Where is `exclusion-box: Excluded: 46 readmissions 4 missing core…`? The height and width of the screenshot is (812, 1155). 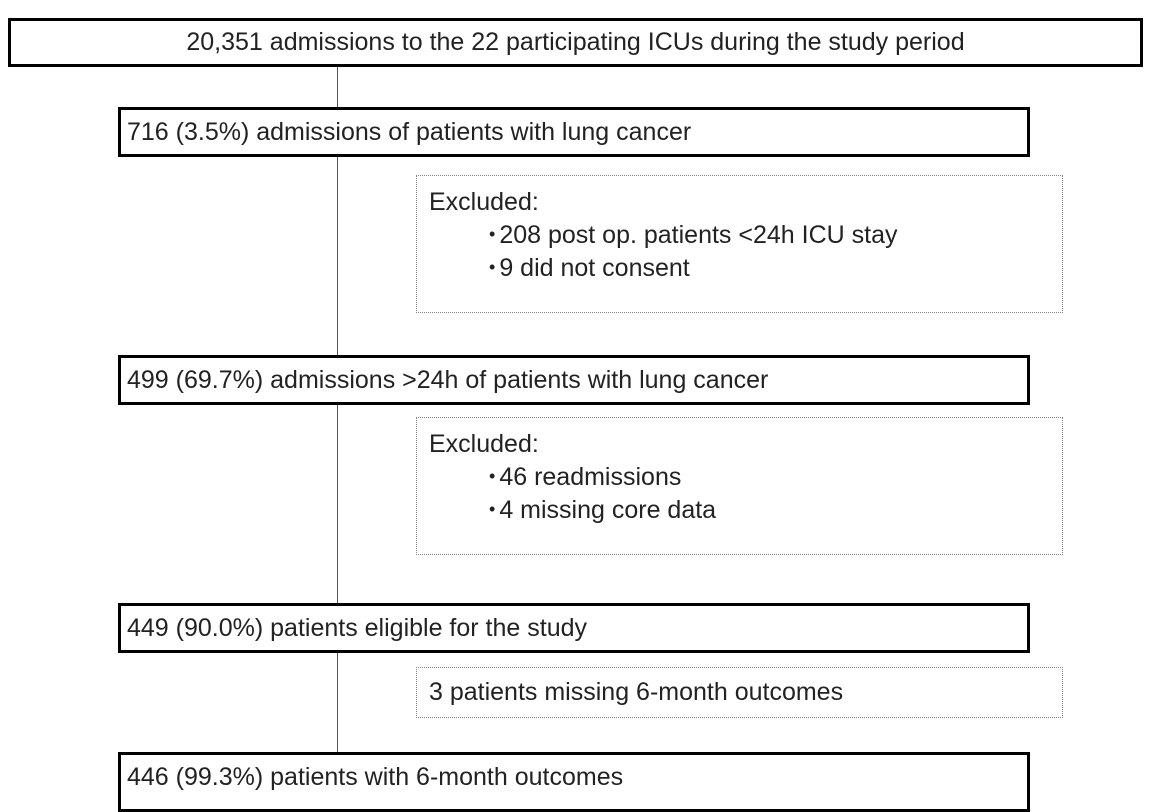
exclusion-box: Excluded: 46 readmissions 4 missing core… is located at coordinates (739, 486).